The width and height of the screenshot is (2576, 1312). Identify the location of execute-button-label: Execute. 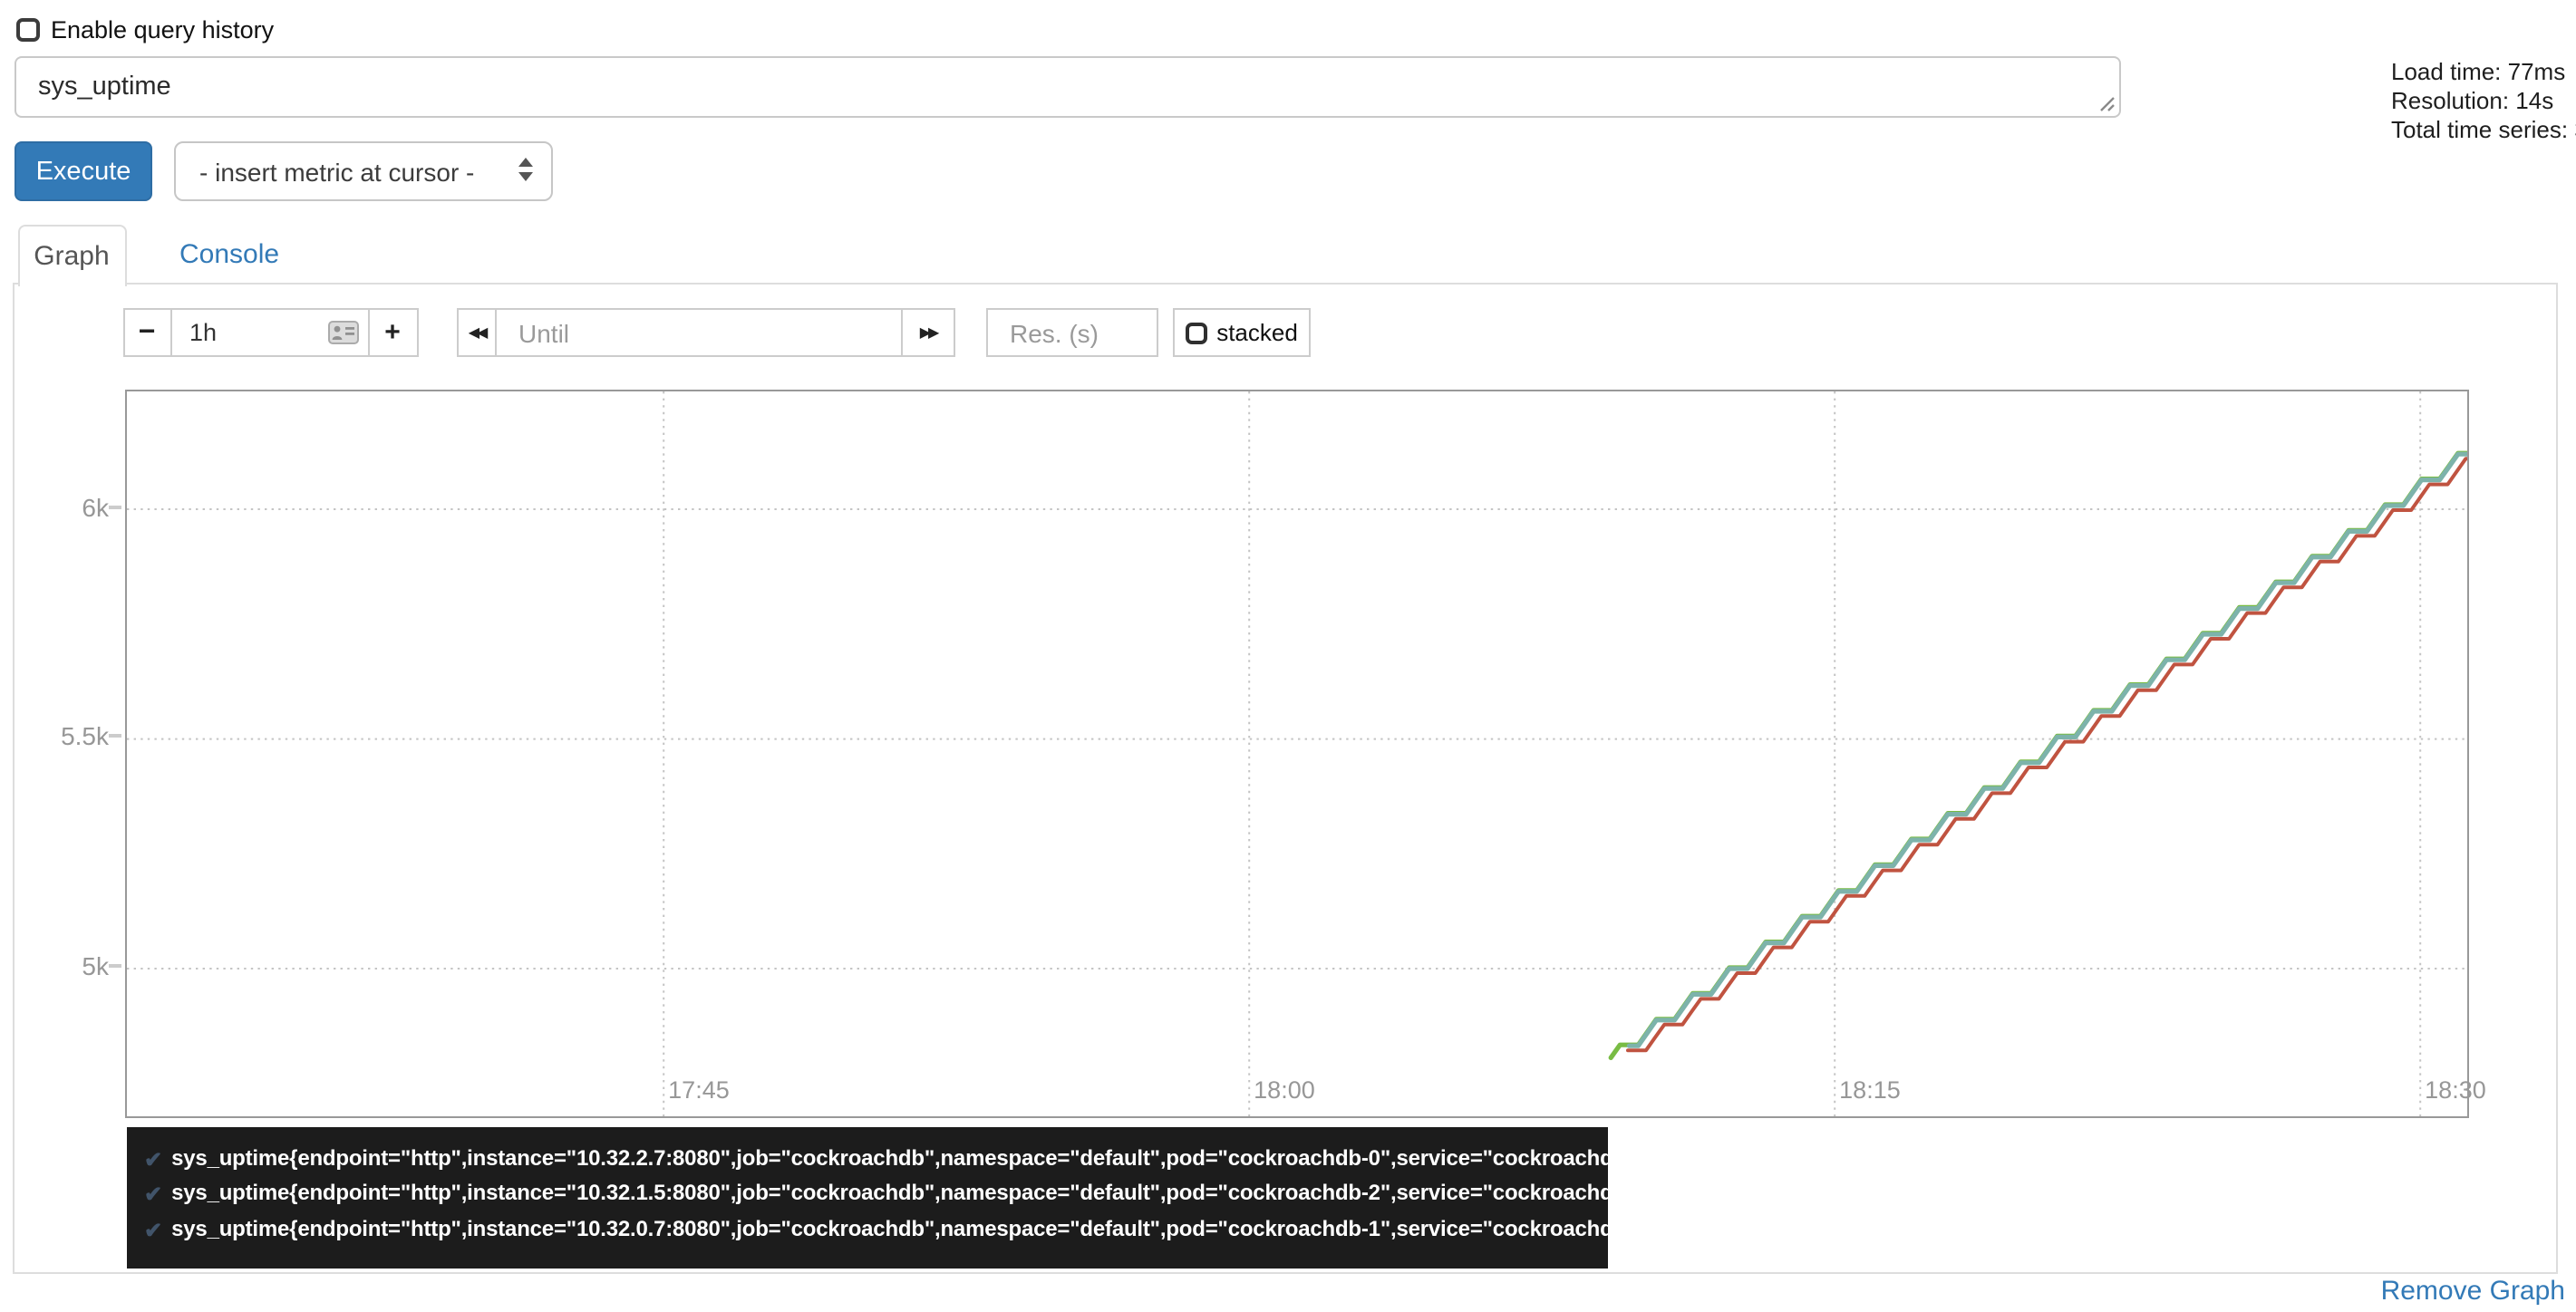
(83, 171).